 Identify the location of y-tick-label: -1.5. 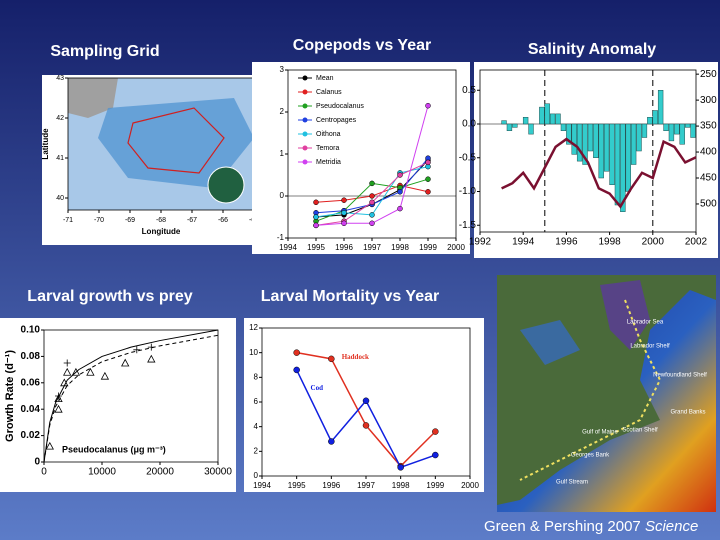
(468, 225).